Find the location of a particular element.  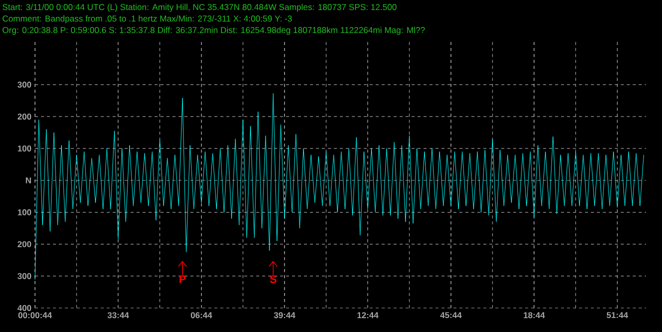

x-tick-label: 18:44 is located at coordinates (534, 315).